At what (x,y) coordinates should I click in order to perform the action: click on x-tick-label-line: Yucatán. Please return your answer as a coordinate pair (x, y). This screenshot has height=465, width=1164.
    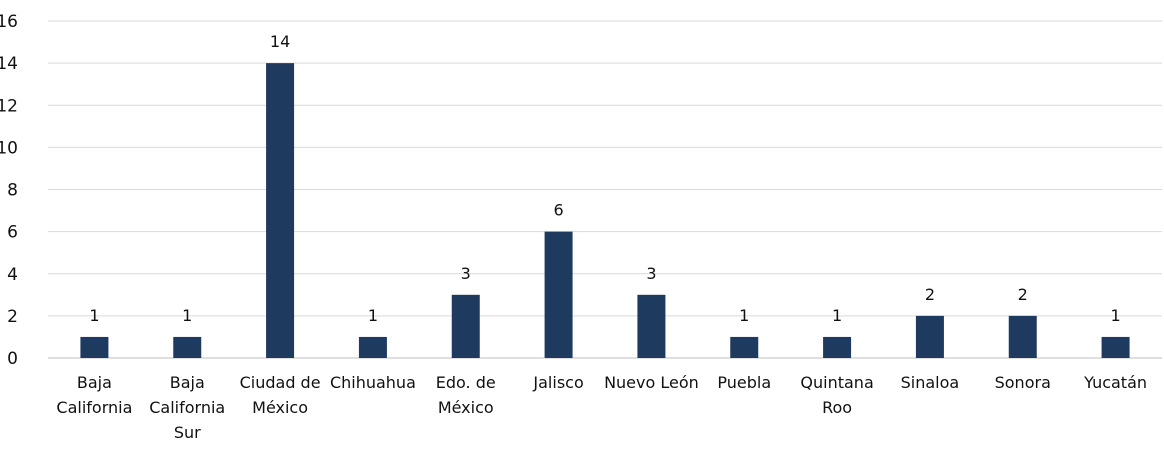
    Looking at the image, I should click on (1115, 382).